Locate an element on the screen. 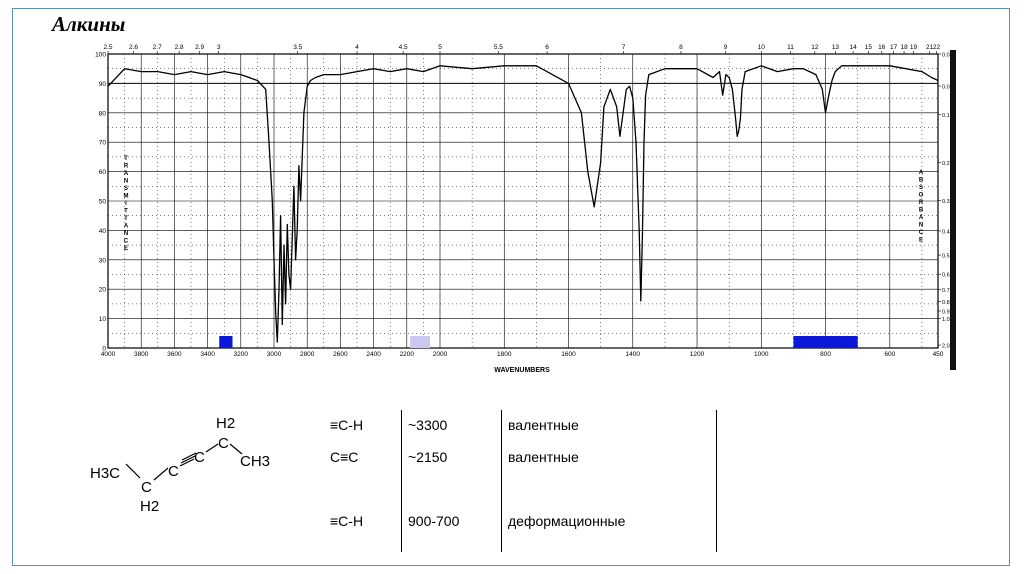 This screenshot has height=574, width=1024. atom-ch2-upper-h: H2 is located at coordinates (225, 423).